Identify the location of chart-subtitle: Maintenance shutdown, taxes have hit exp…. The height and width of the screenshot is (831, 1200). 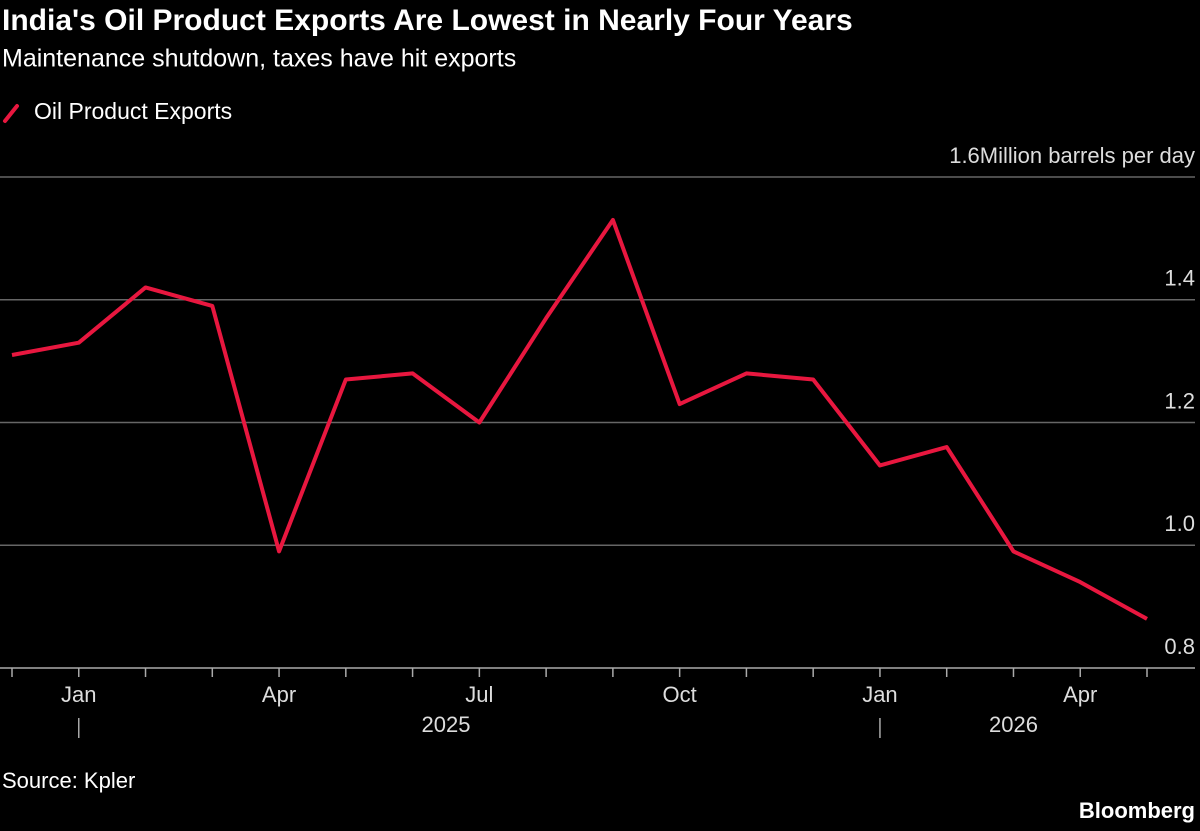
(259, 59).